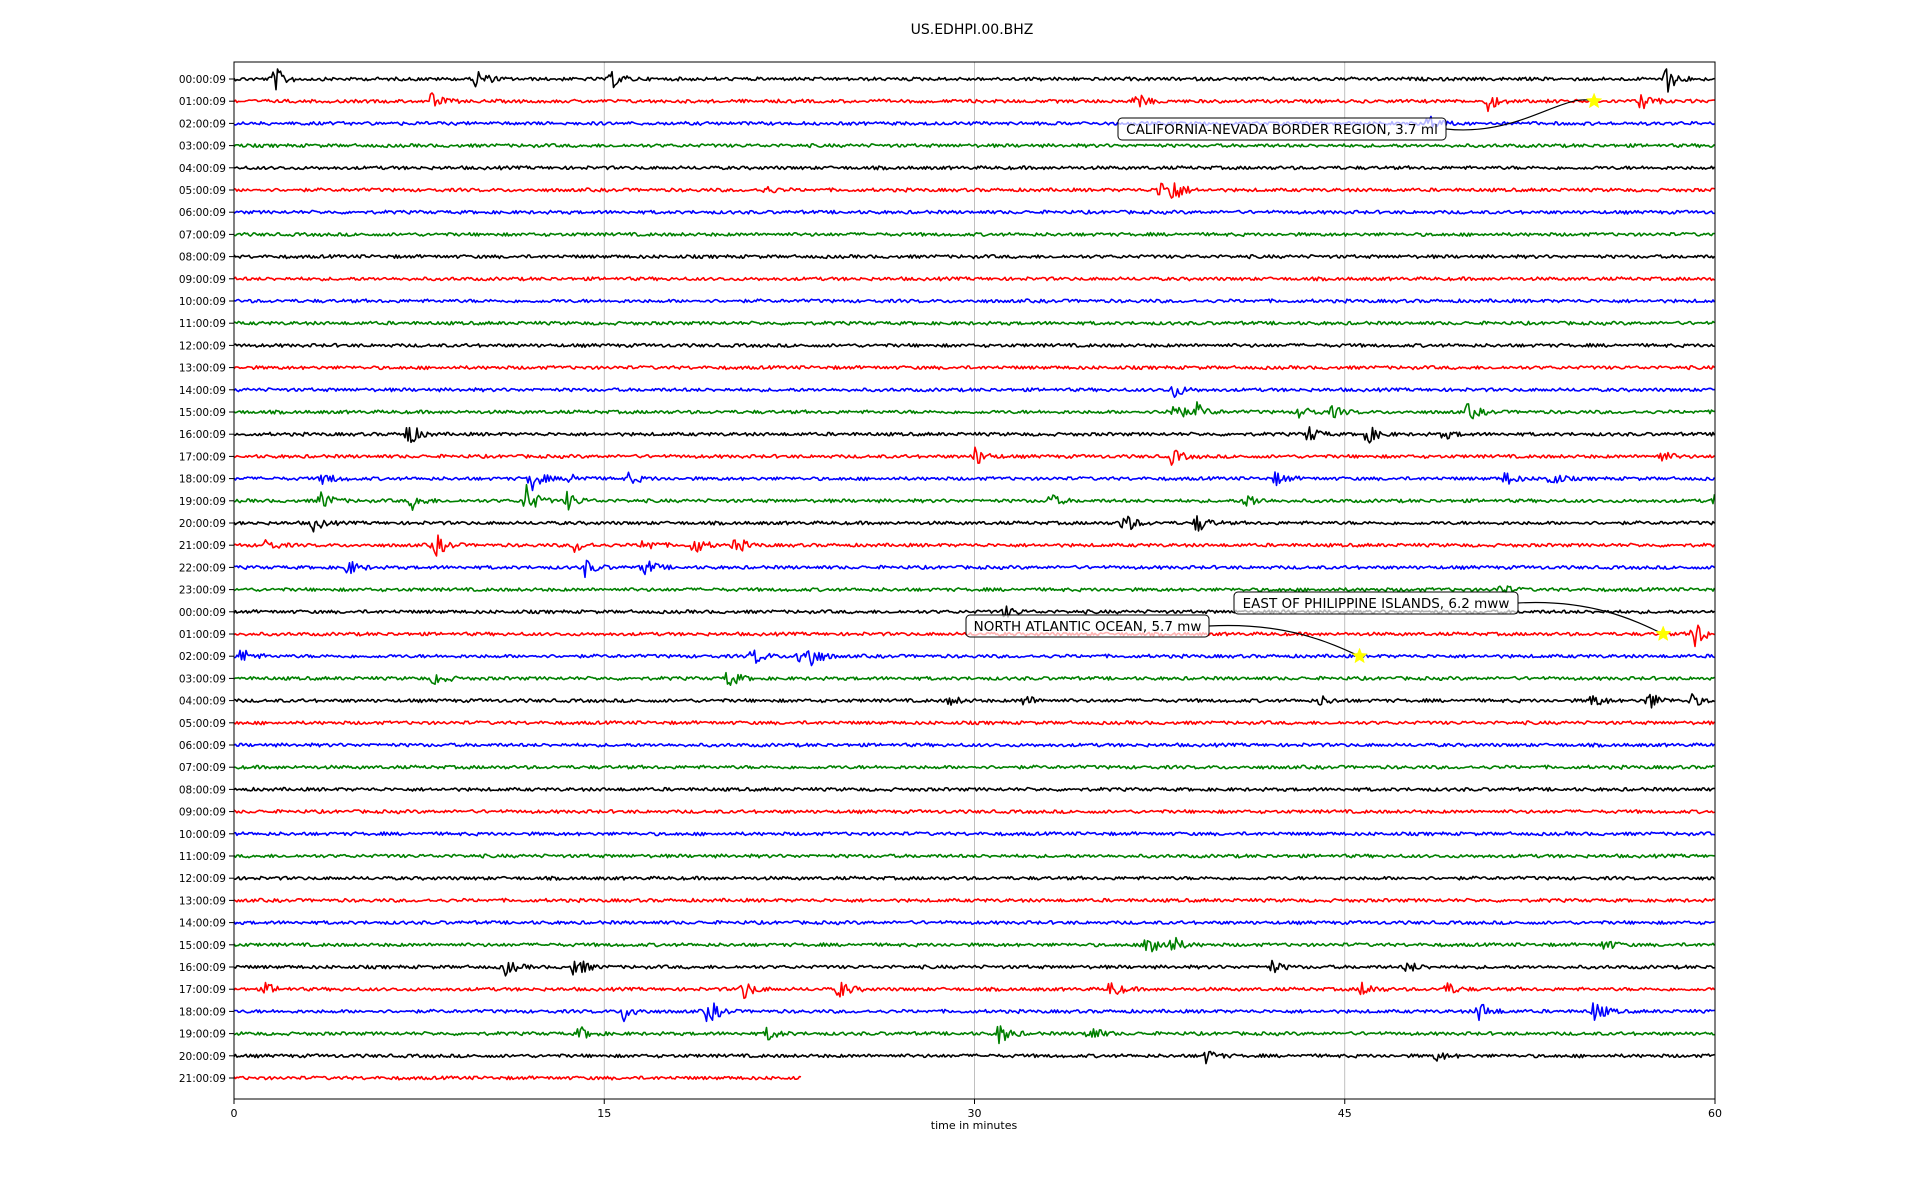 The image size is (1920, 1200). What do you see at coordinates (202, 102) in the screenshot?
I see `y-tick-label: 01:00:09` at bounding box center [202, 102].